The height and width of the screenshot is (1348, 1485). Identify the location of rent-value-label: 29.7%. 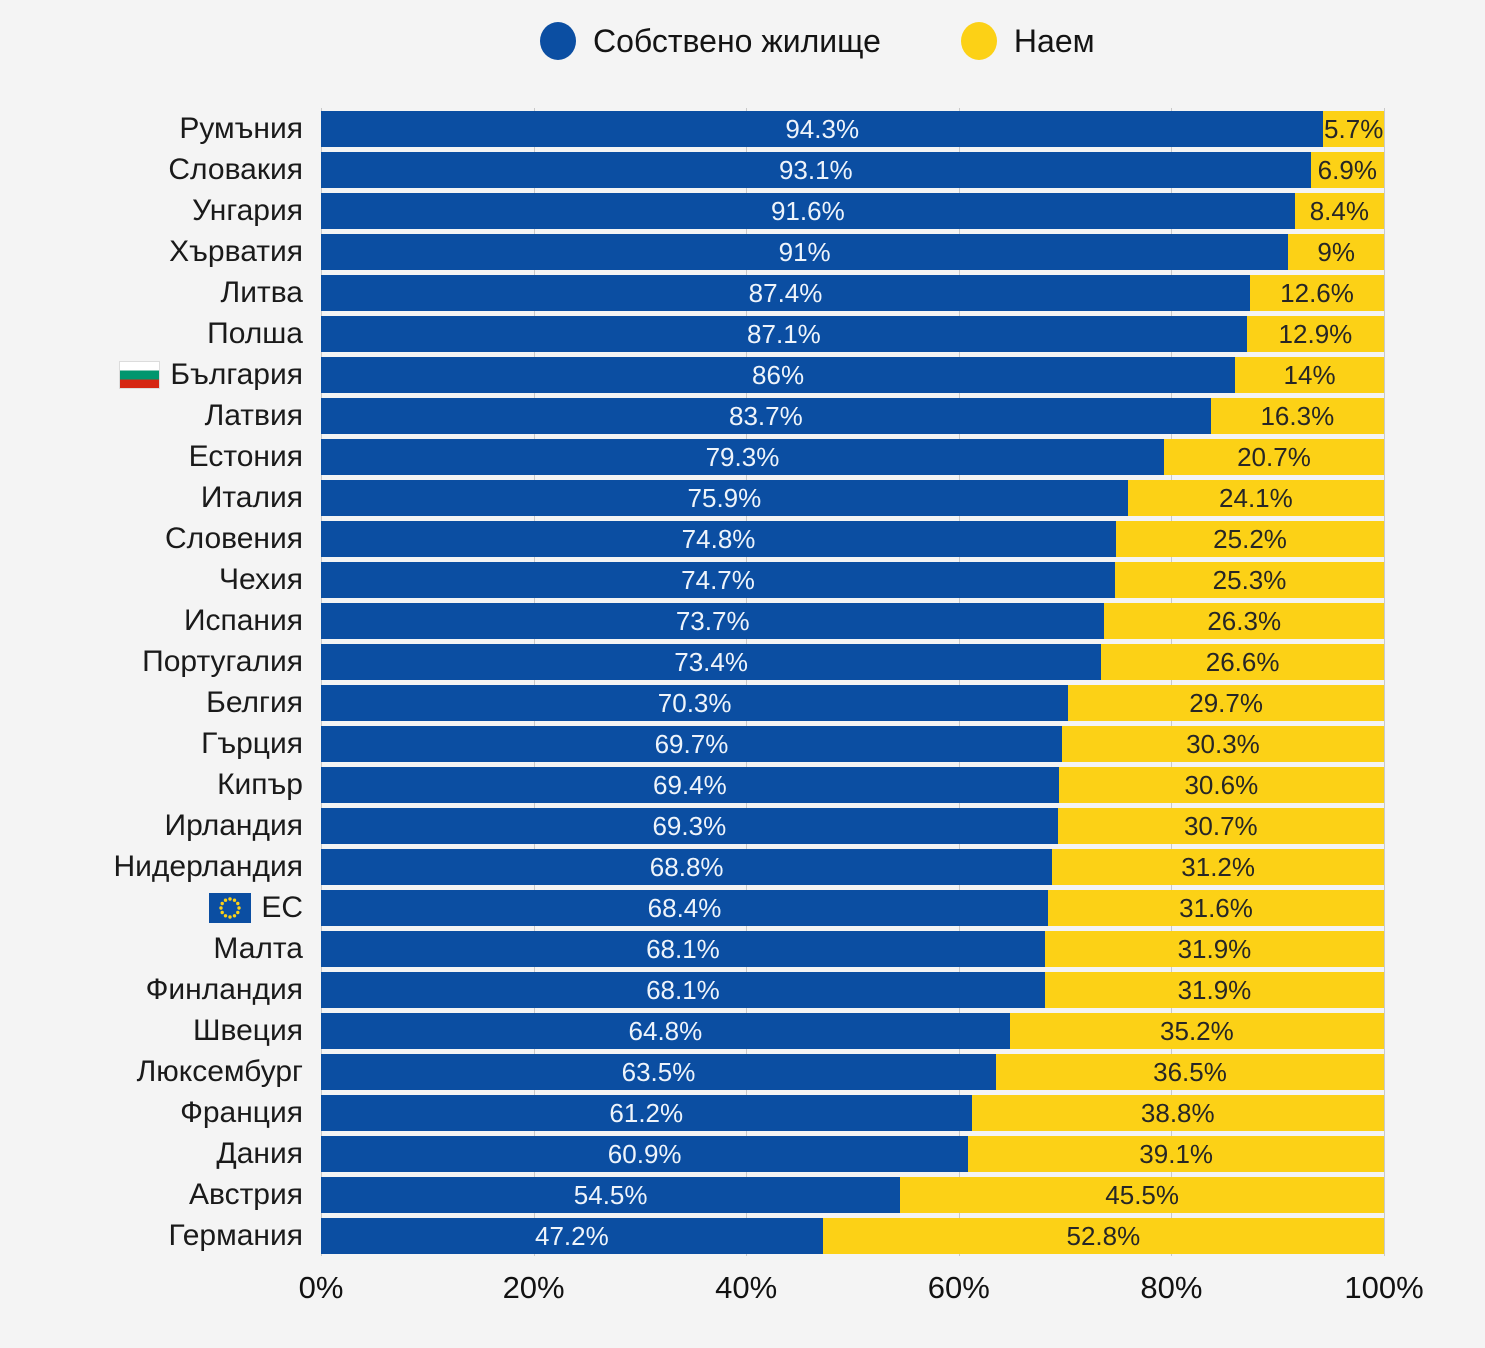
(1226, 702).